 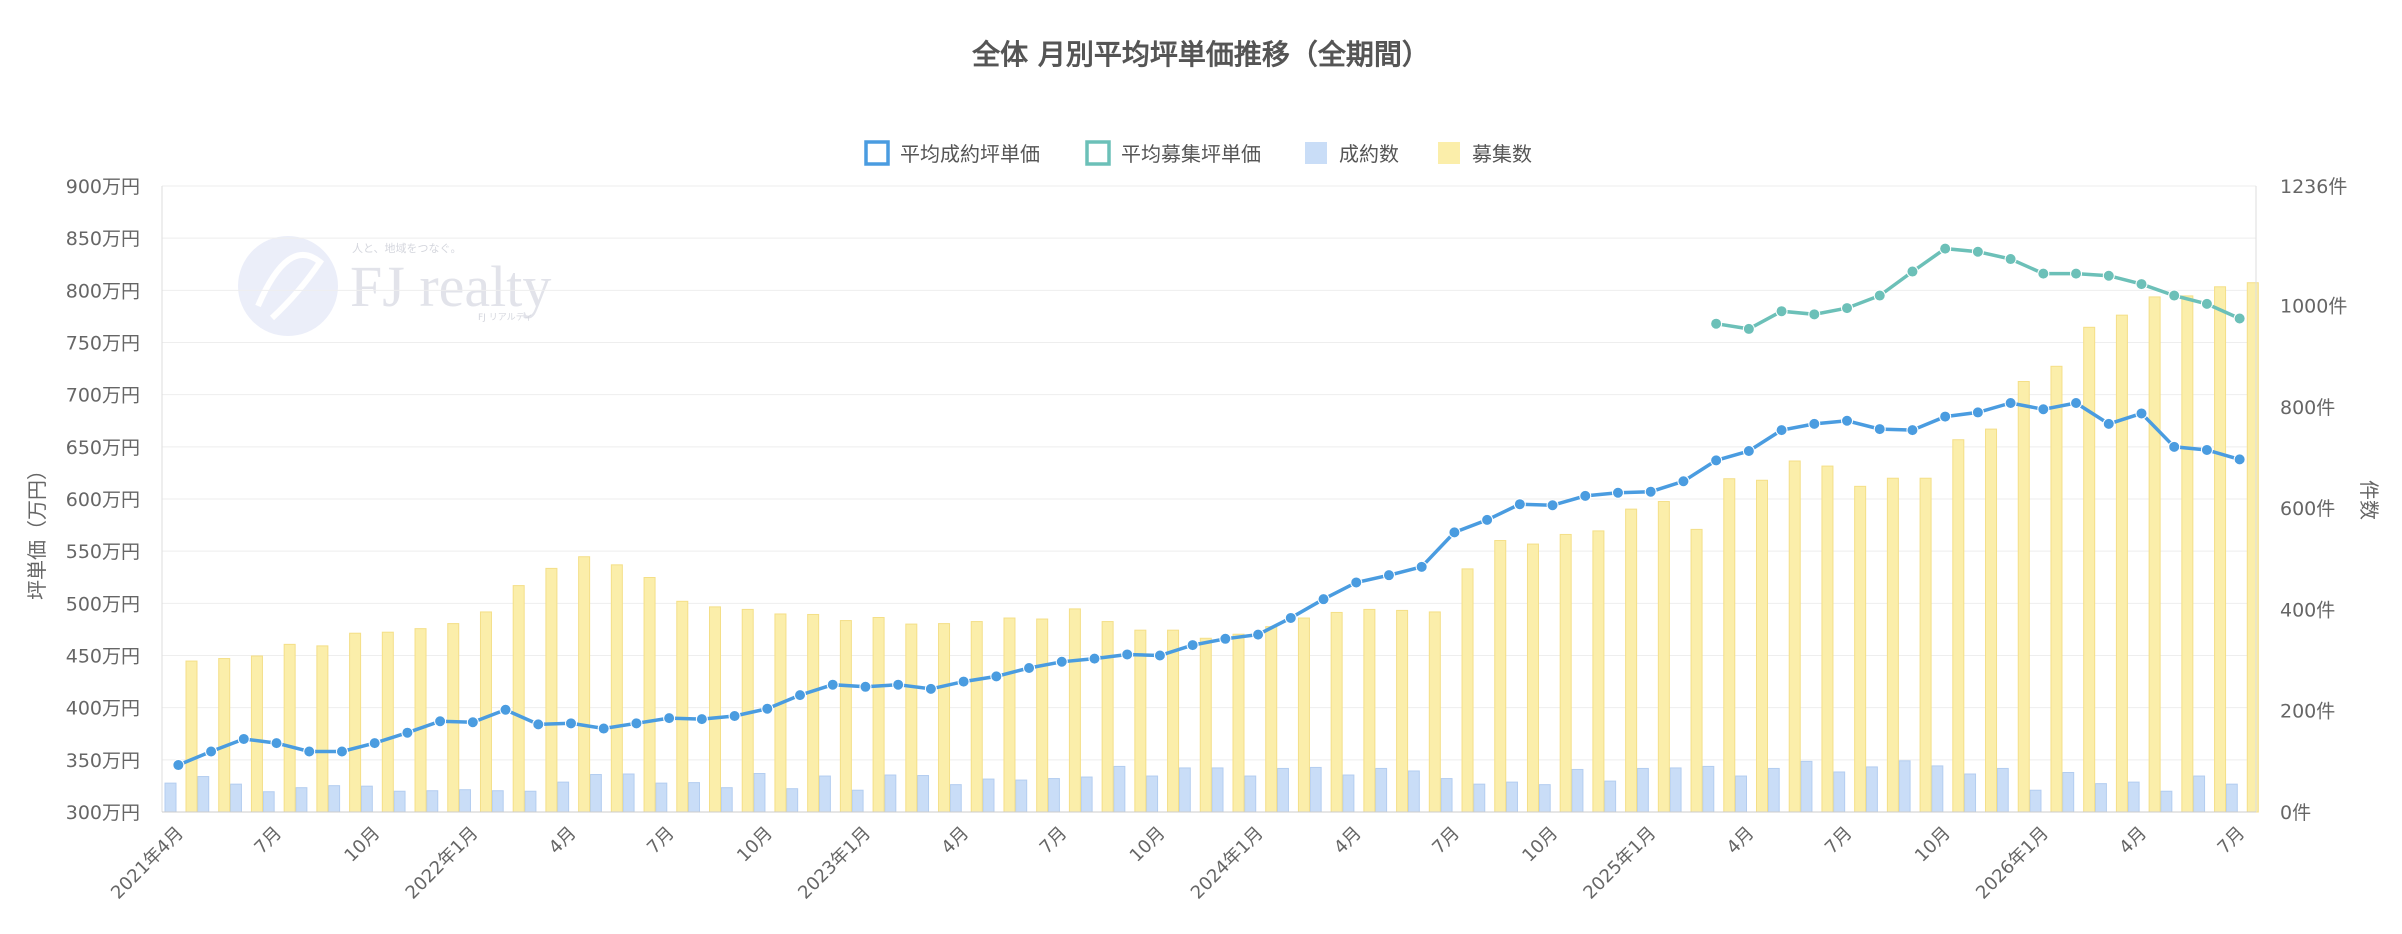 I want to click on x-tick-label: 2022年1月, so click(x=442, y=863).